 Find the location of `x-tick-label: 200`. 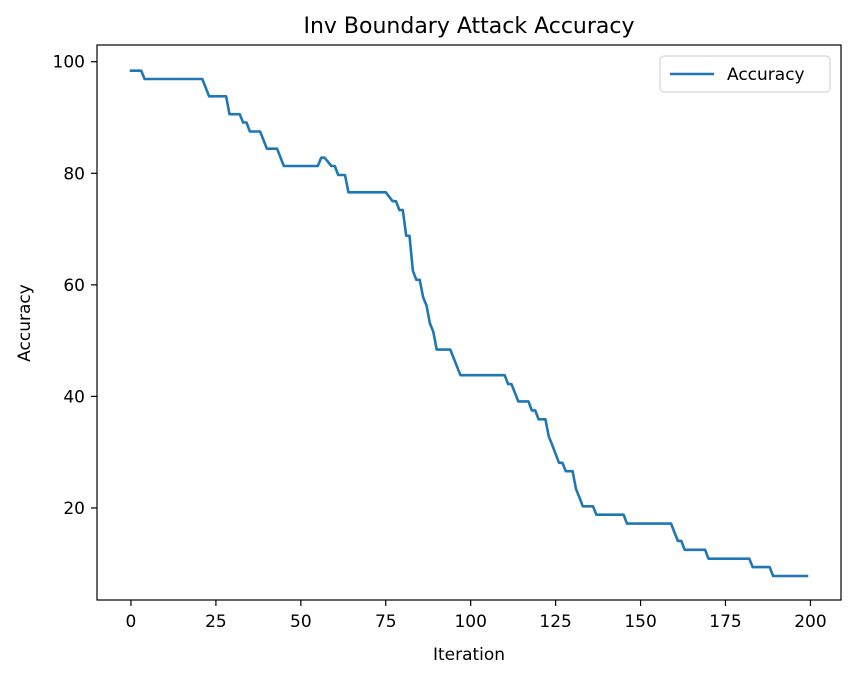

x-tick-label: 200 is located at coordinates (810, 622).